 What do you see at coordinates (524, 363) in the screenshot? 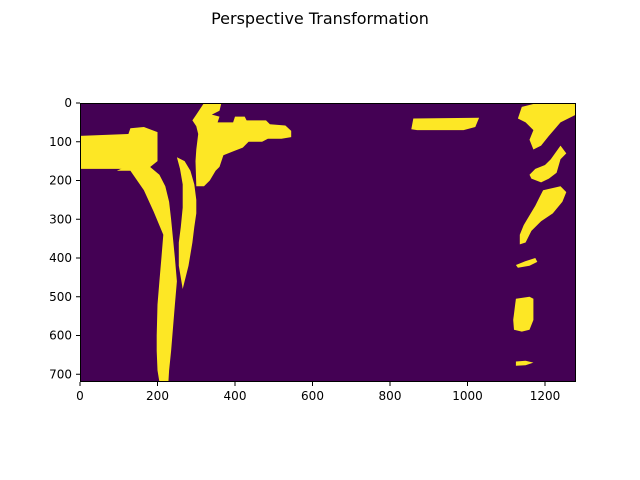
I see `right-lane-bottom-sliver` at bounding box center [524, 363].